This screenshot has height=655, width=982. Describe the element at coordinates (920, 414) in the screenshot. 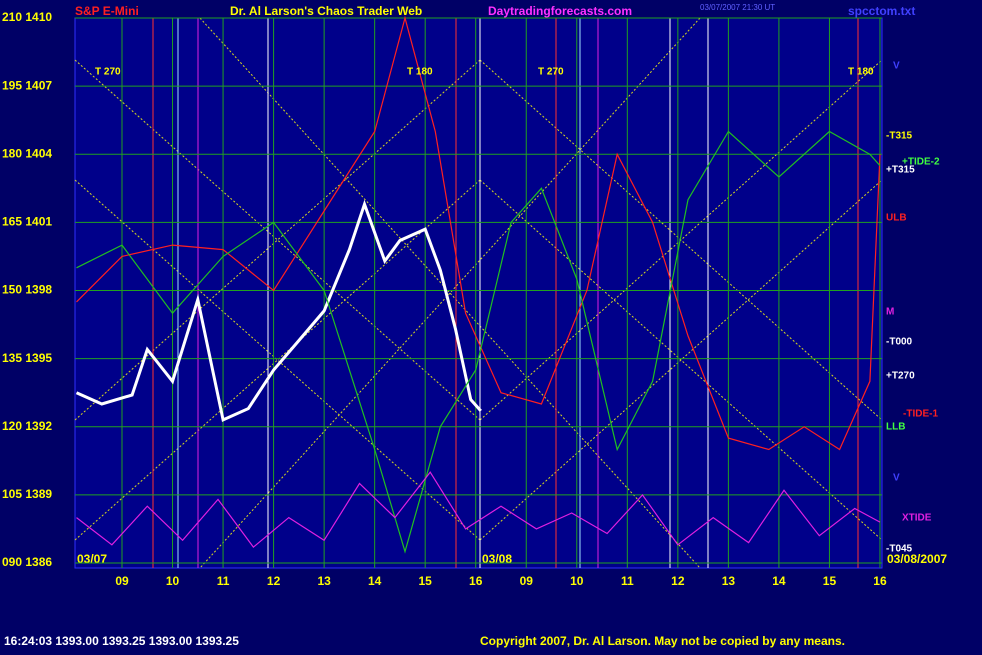

I see `annotation: -TIDE-1` at that location.